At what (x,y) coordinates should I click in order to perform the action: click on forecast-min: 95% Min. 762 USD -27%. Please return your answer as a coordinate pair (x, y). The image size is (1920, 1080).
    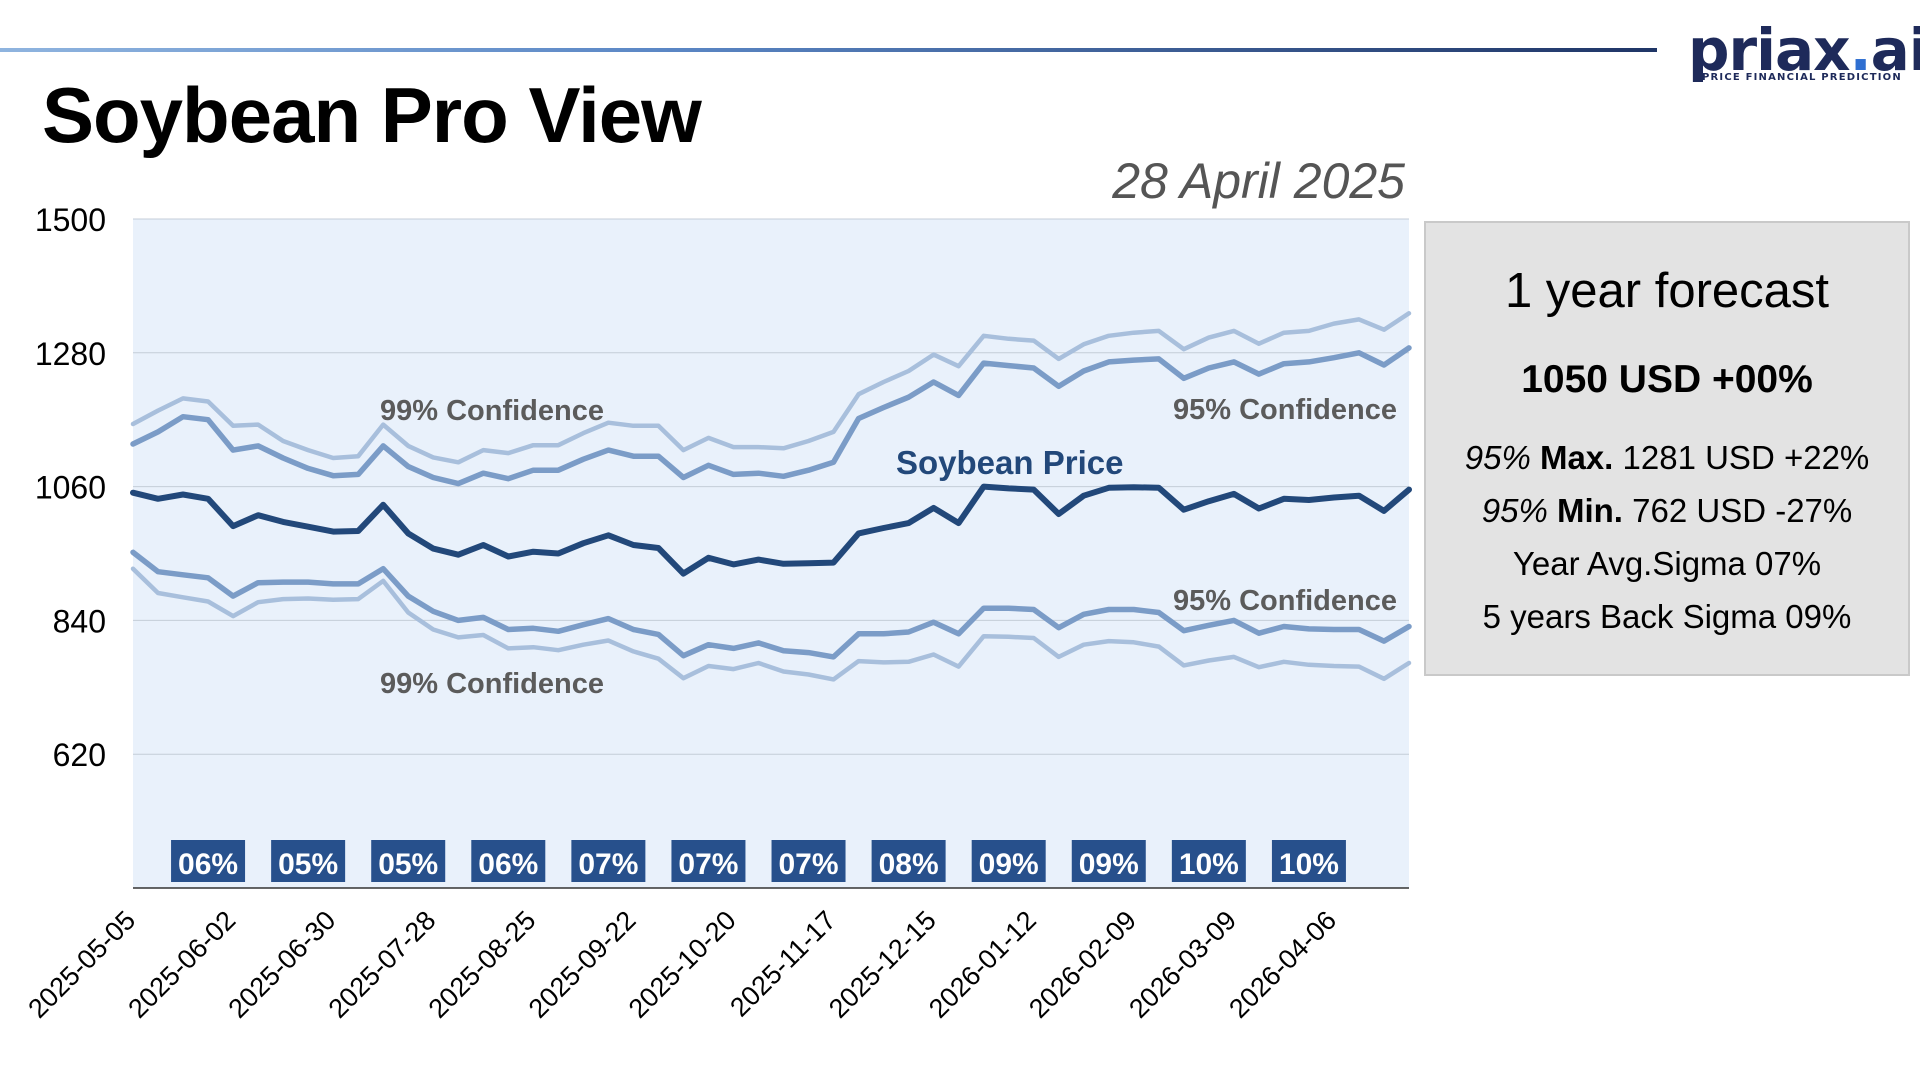
    Looking at the image, I should click on (1667, 511).